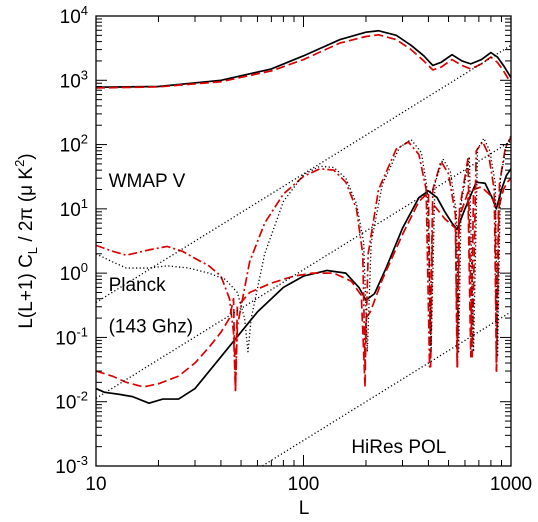 Image resolution: width=538 pixels, height=522 pixels. I want to click on y-tick-label: 10⁴, so click(74, 15).